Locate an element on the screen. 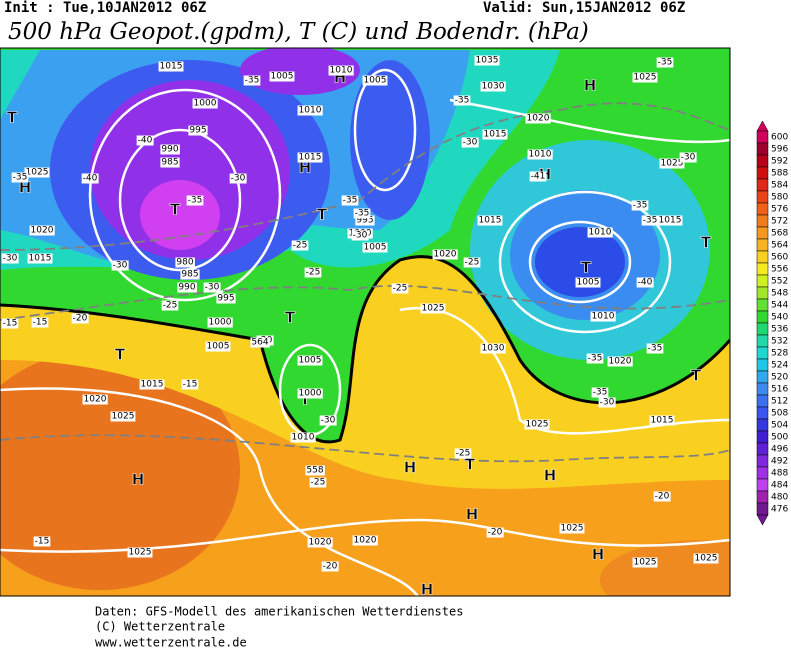  colorbar-label: 560 is located at coordinates (779, 258).